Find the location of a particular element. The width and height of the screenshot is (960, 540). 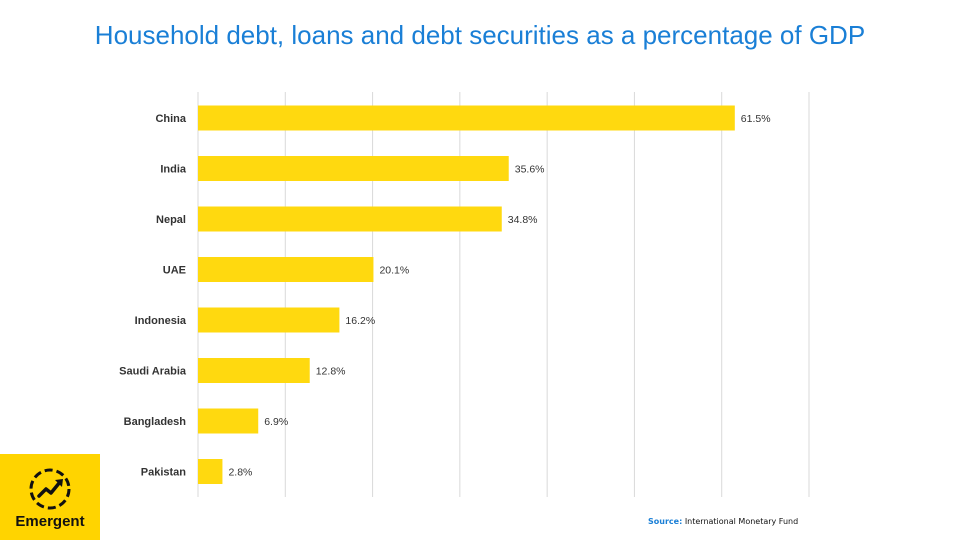

data-label: 16.2% is located at coordinates (360, 321).